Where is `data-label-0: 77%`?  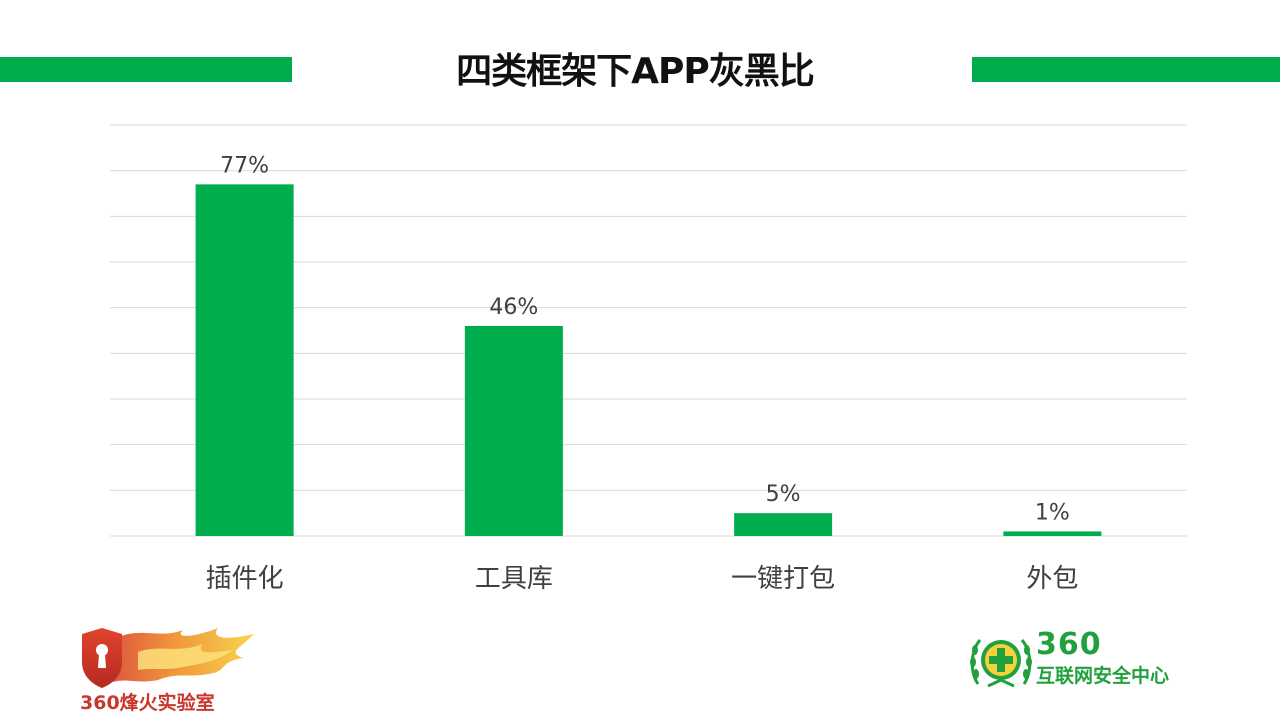
data-label-0: 77% is located at coordinates (244, 165).